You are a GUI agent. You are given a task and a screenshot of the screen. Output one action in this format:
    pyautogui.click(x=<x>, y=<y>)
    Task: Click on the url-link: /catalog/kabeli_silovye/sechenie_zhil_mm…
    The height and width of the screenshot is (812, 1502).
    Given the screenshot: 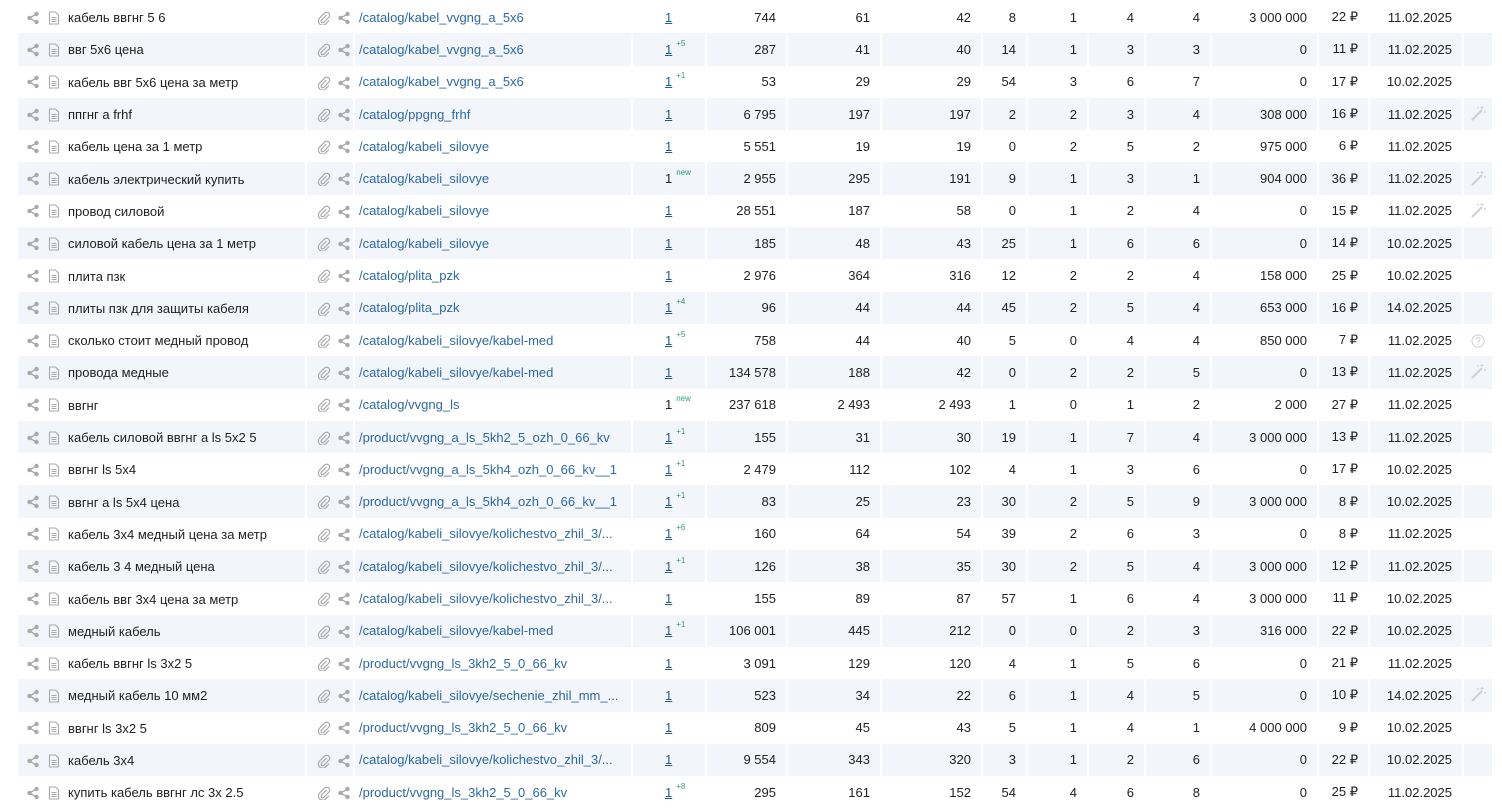 What is the action you would take?
    pyautogui.click(x=489, y=695)
    